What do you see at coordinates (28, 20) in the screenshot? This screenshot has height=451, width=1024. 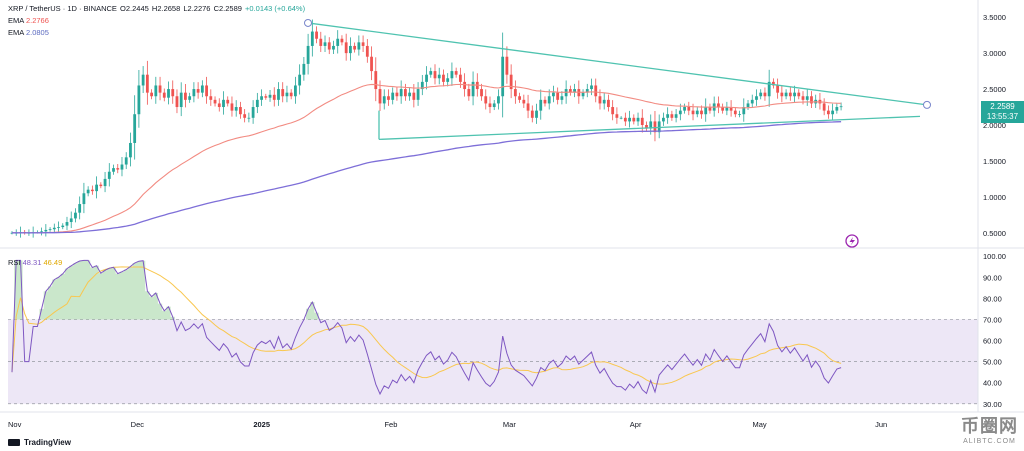 I see `ema-fast-legend: EMA 2.2766` at bounding box center [28, 20].